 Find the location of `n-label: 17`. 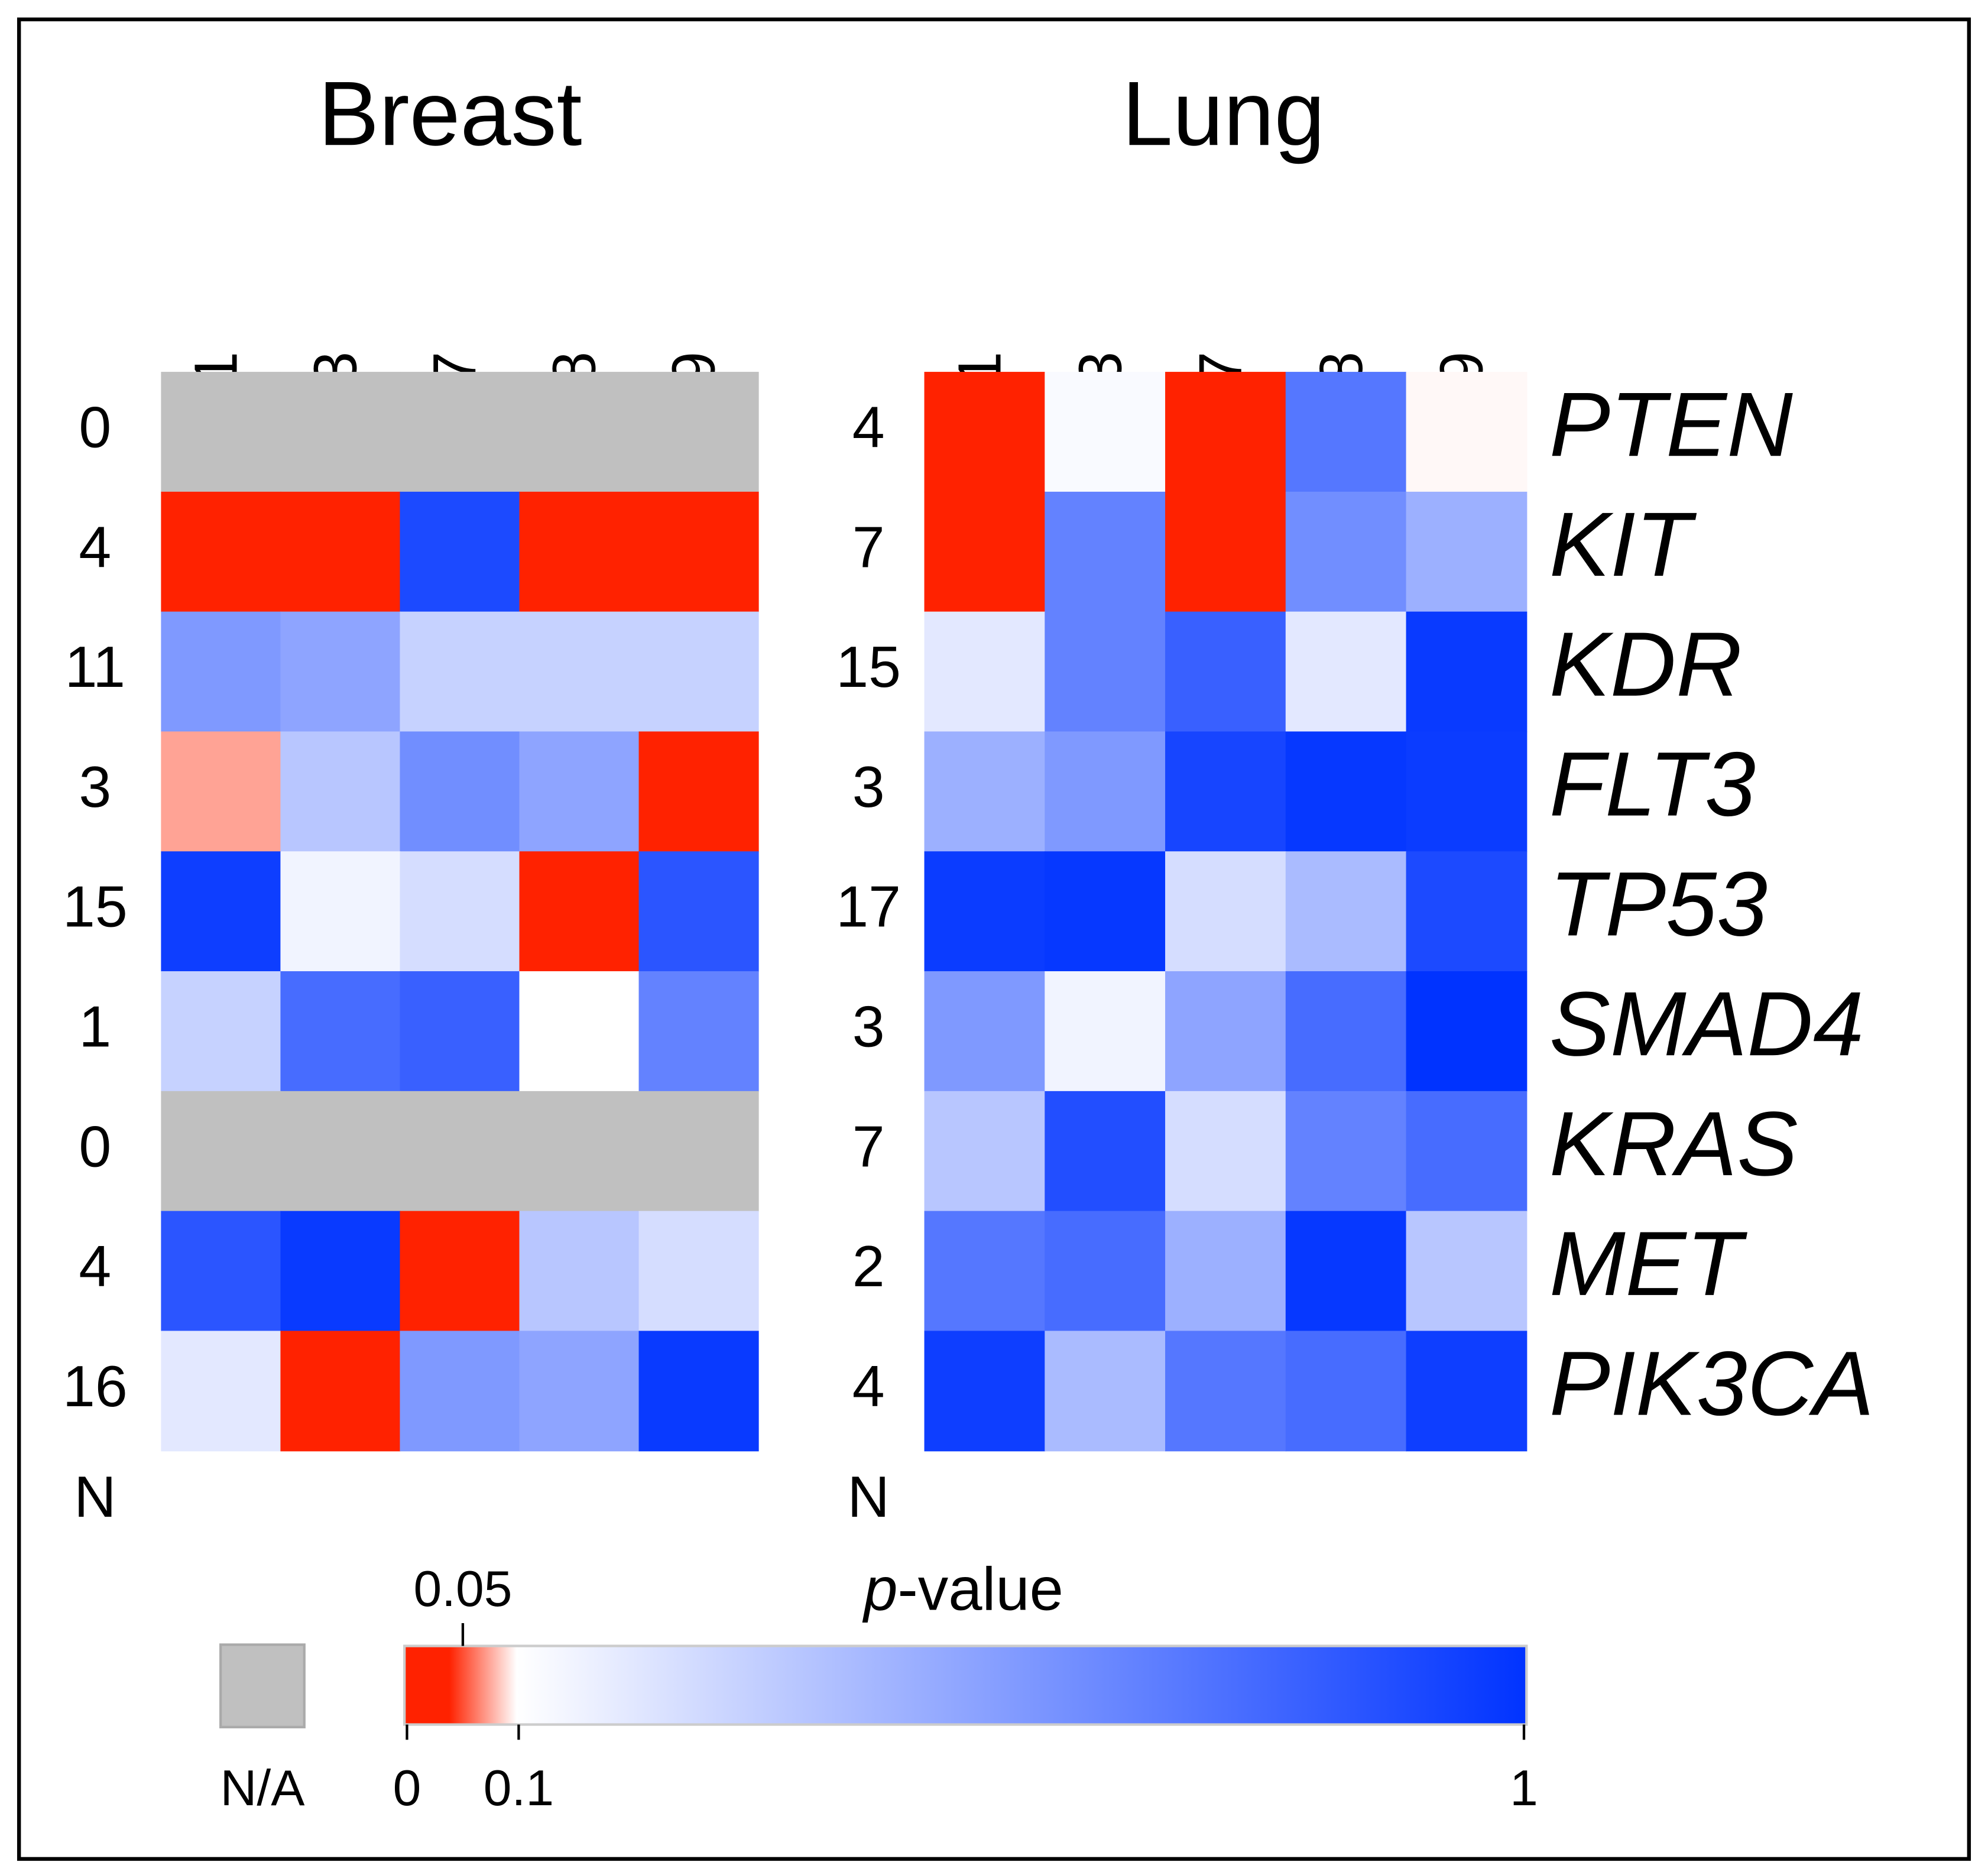

n-label: 17 is located at coordinates (868, 906).